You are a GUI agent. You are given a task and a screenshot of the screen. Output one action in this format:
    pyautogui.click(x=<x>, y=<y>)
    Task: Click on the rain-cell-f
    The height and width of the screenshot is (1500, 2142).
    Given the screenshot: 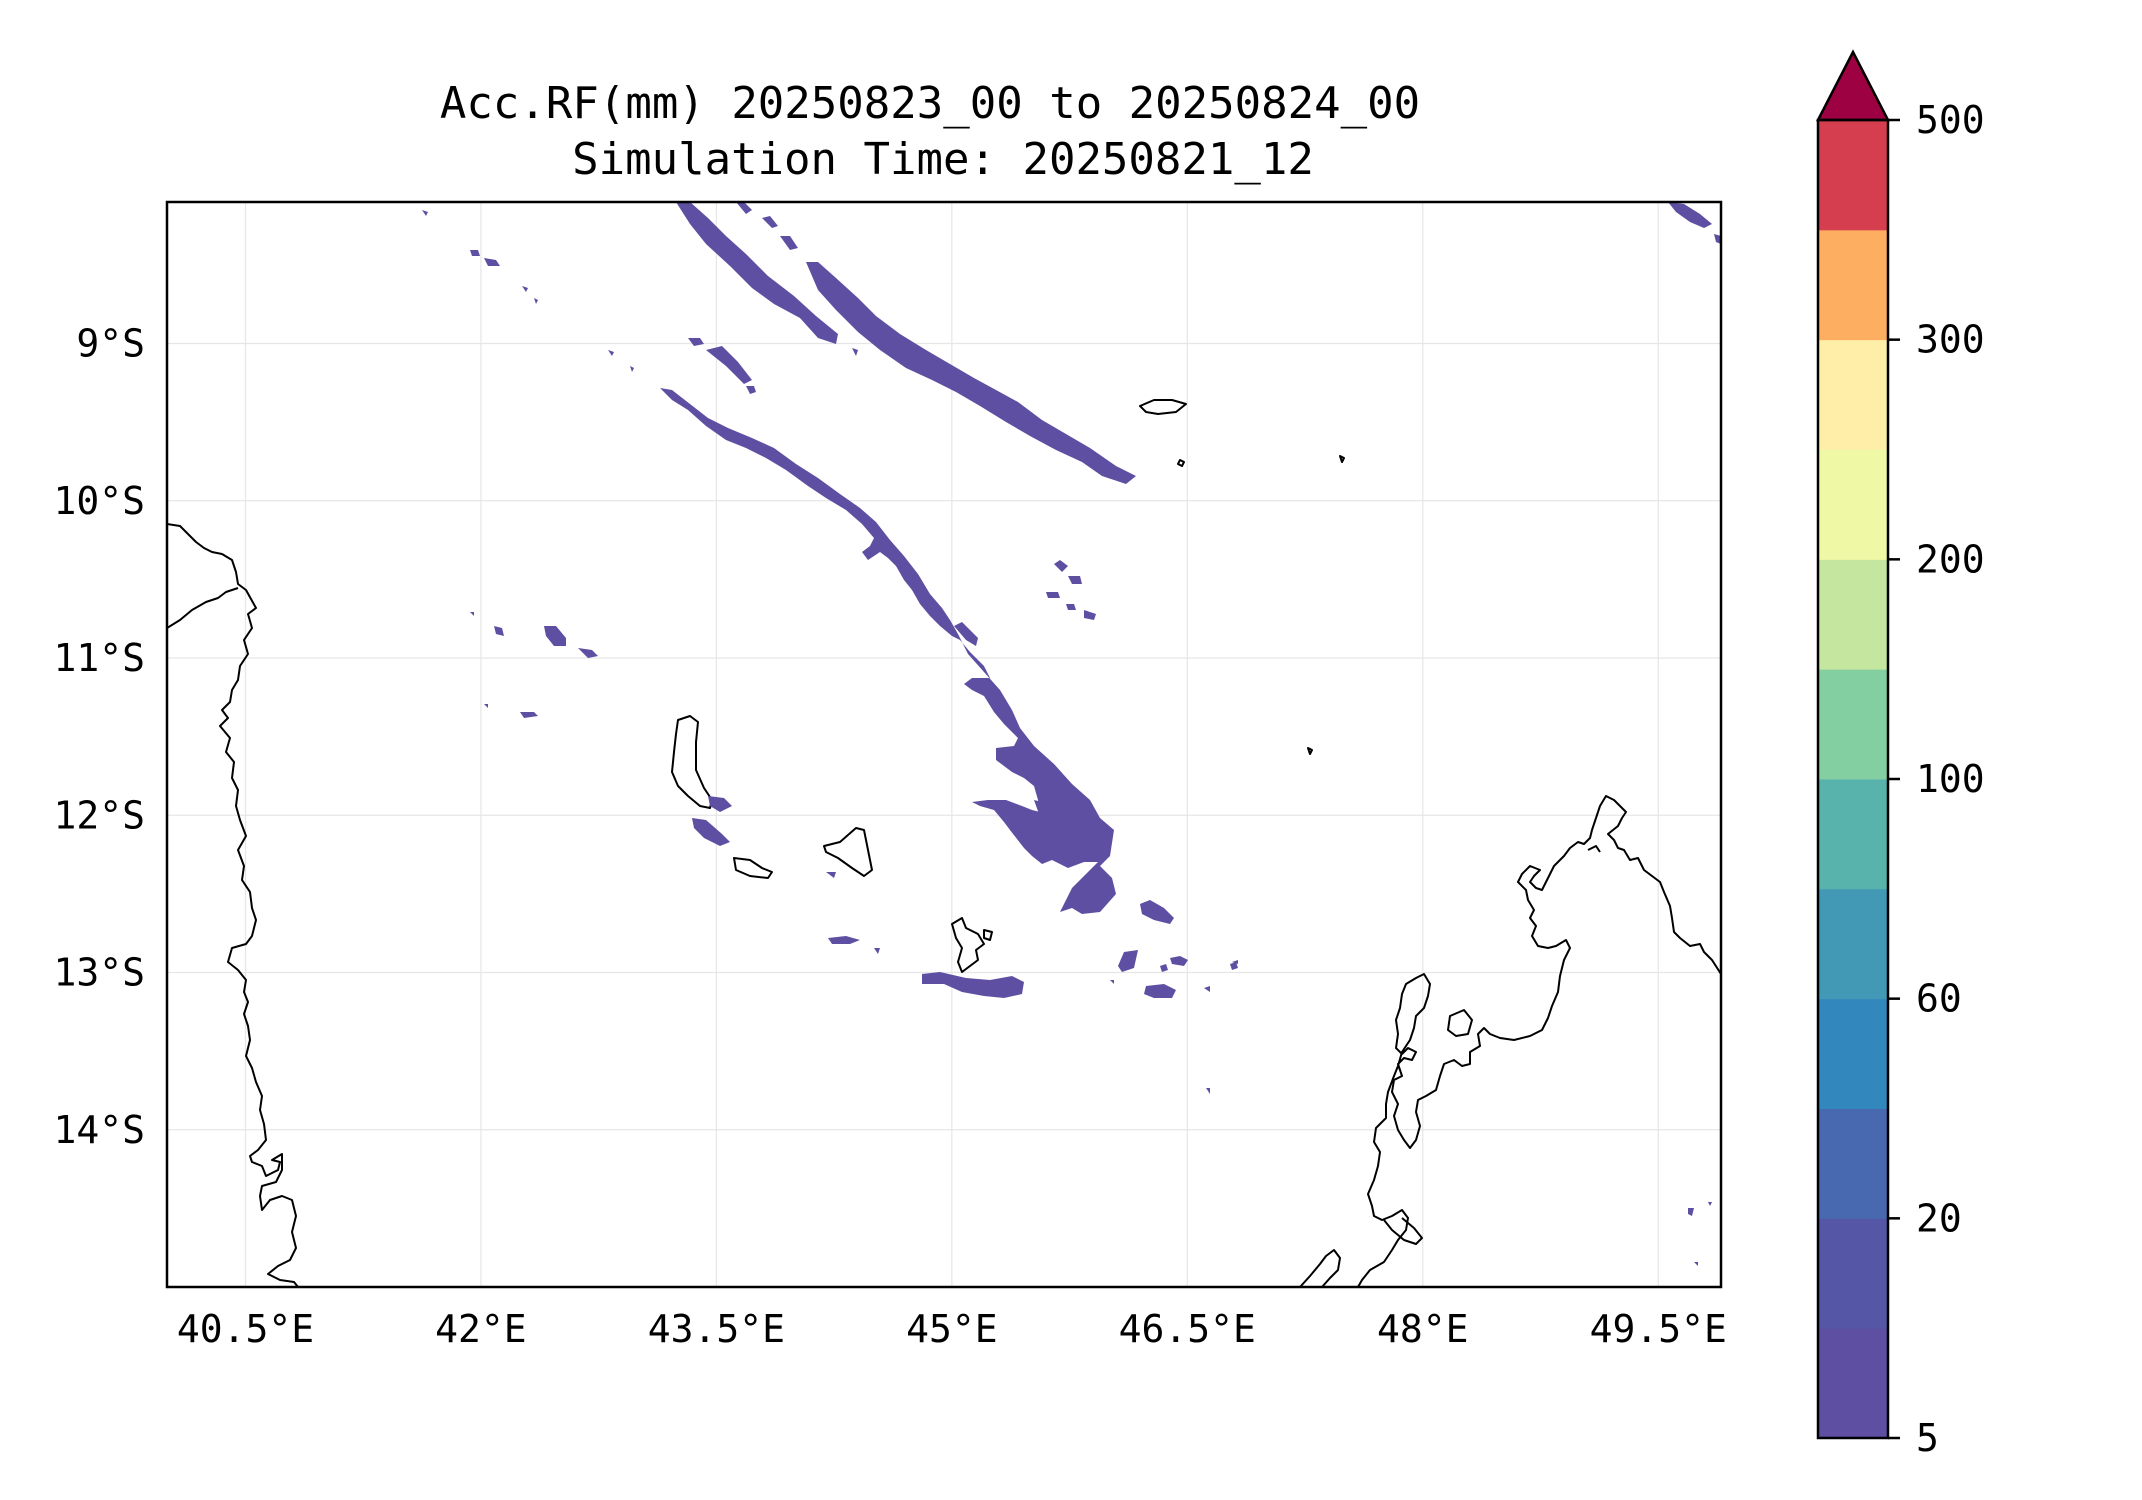 What is the action you would take?
    pyautogui.click(x=1053, y=819)
    